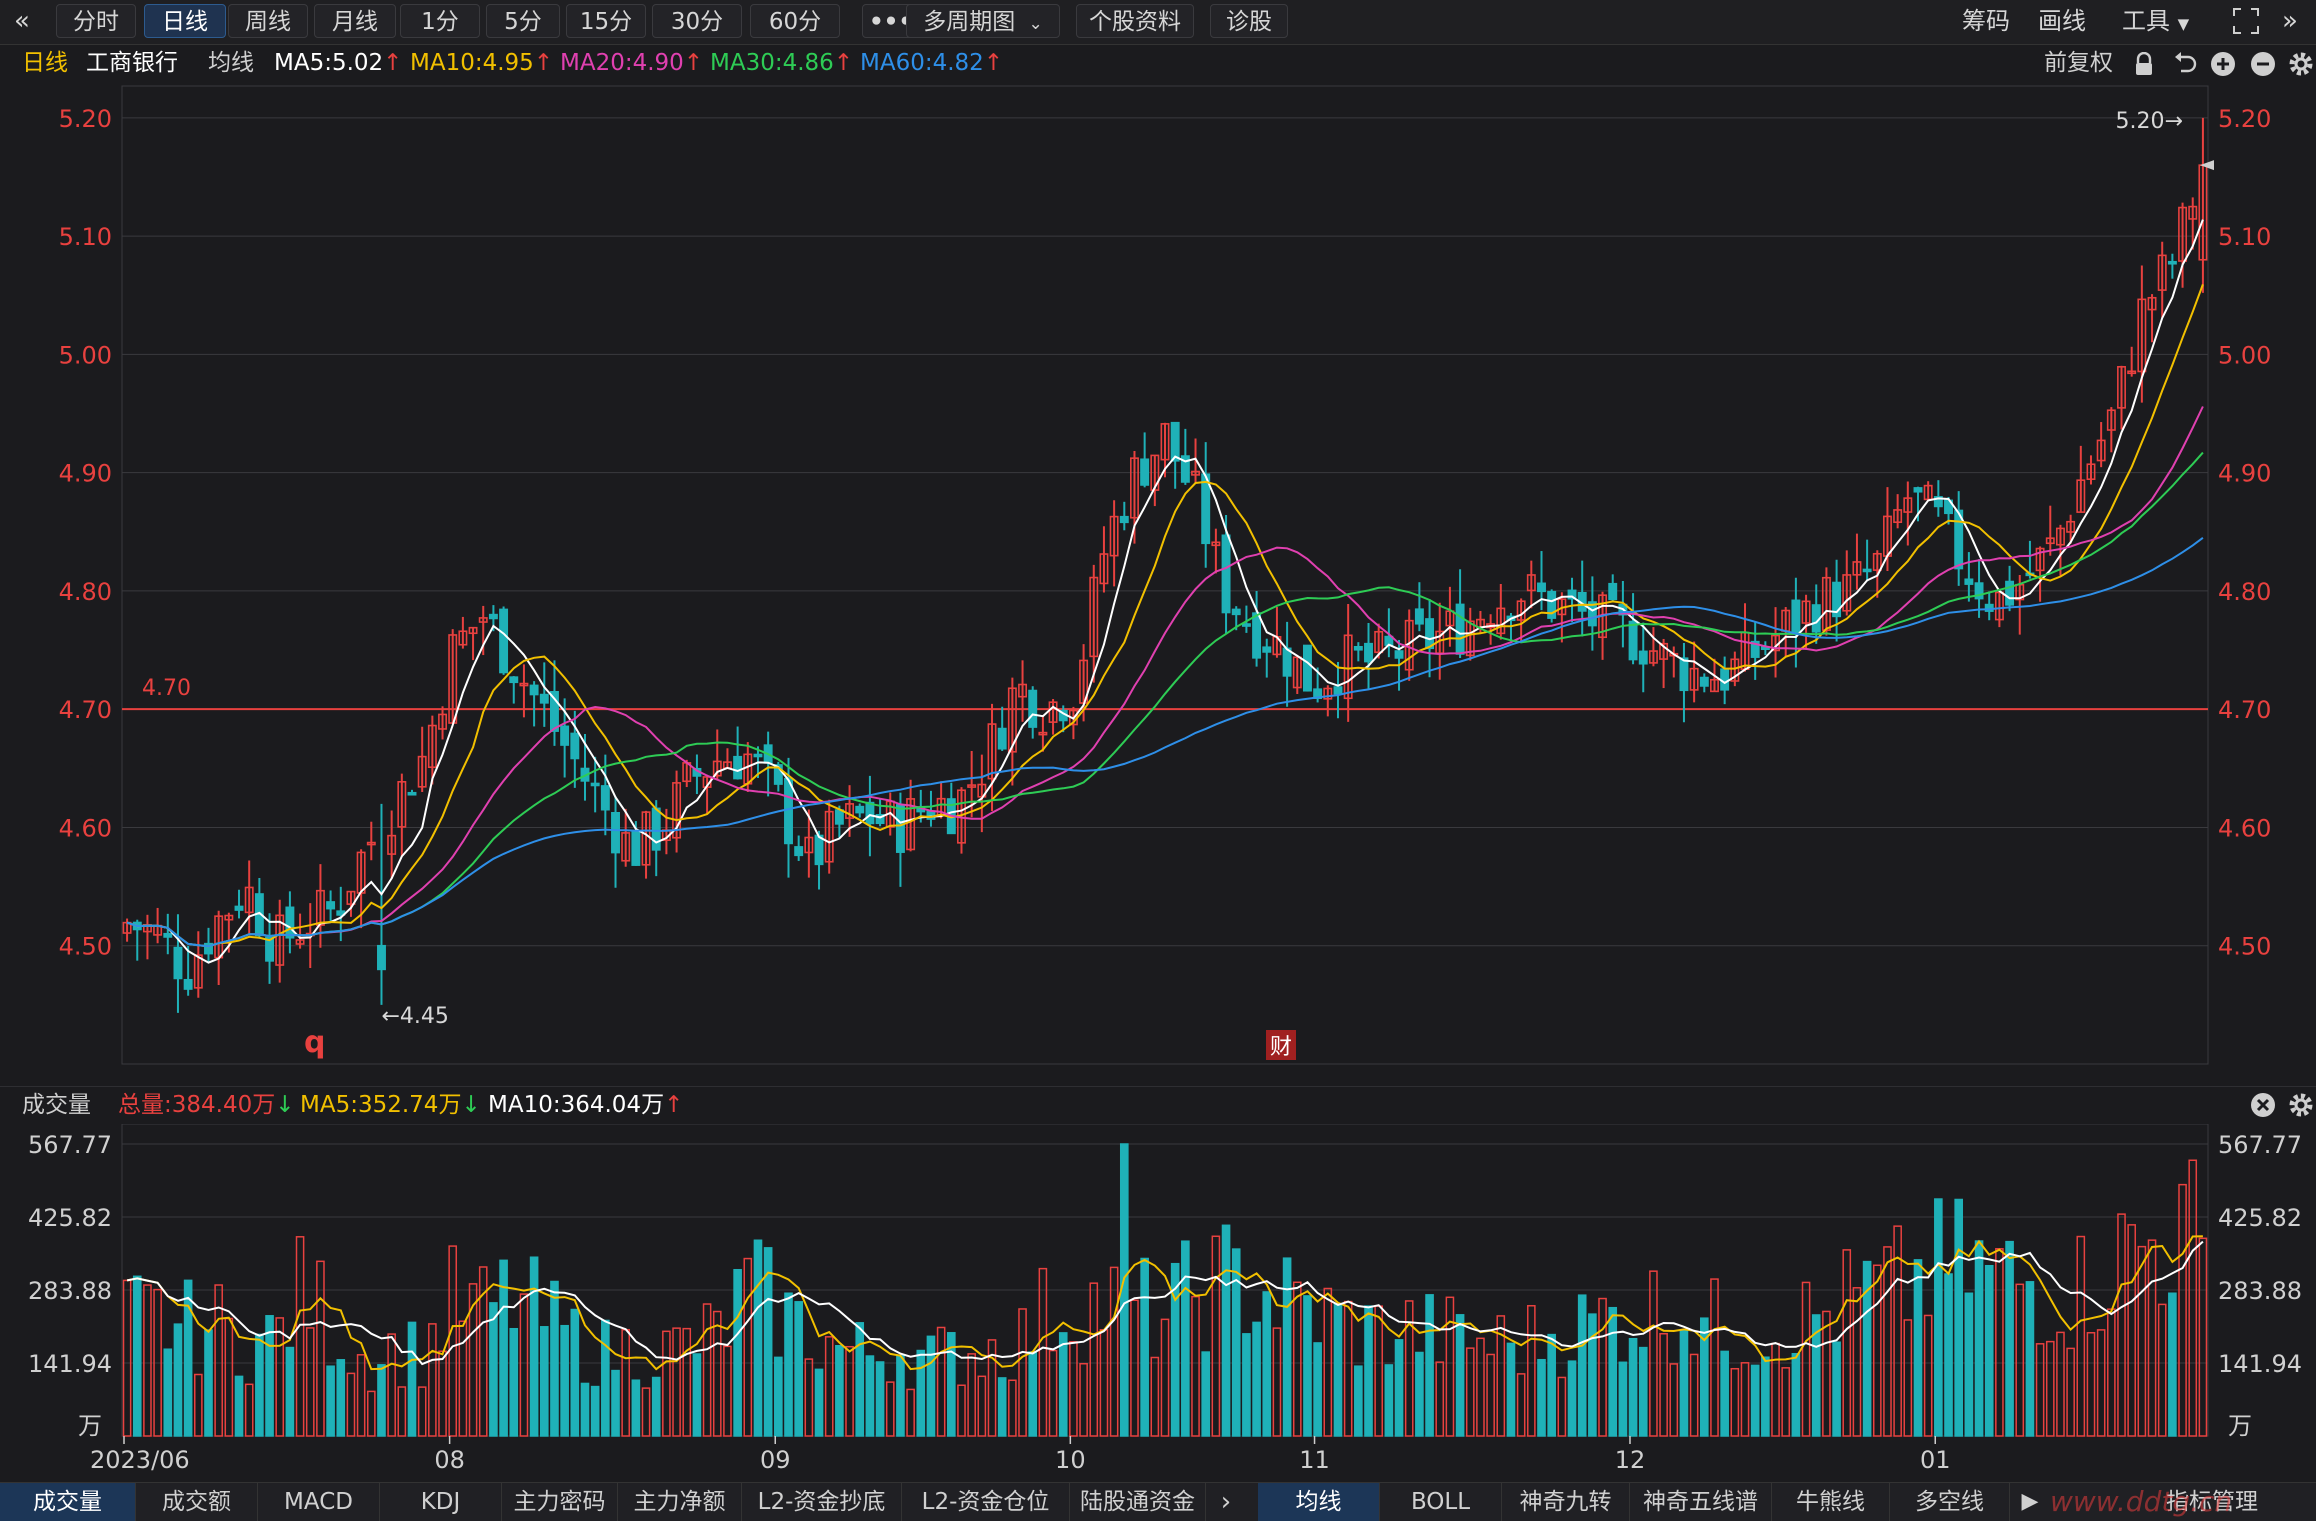  I want to click on multi-period-dropdown: 多周期图 ⌄, so click(983, 21).